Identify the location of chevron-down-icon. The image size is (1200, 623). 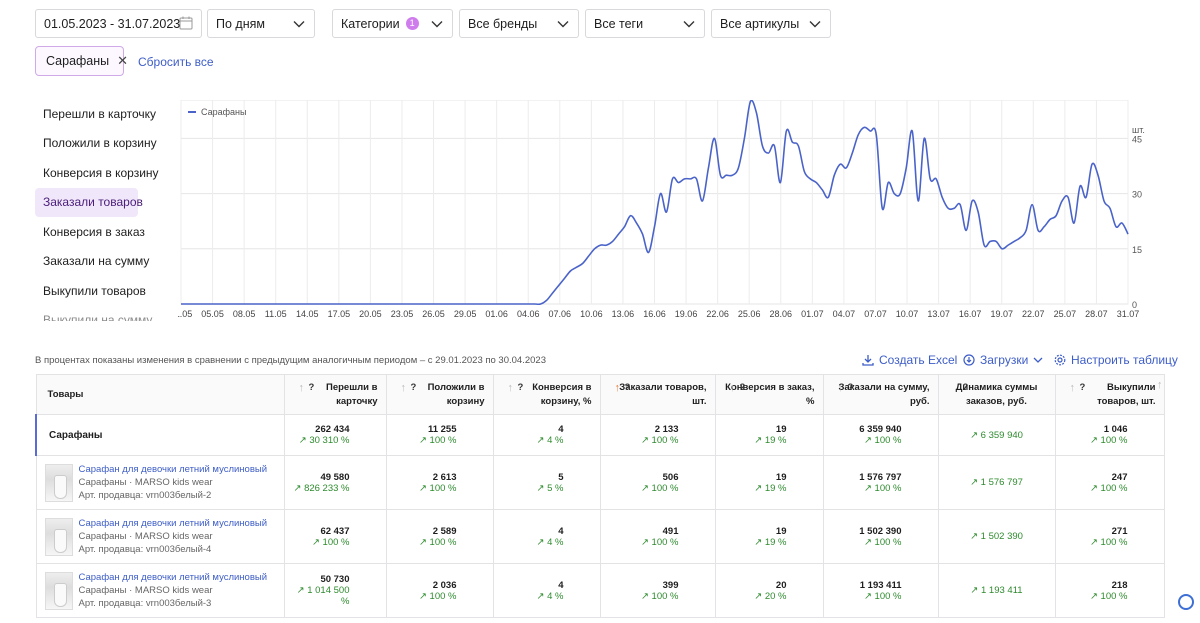
(815, 24).